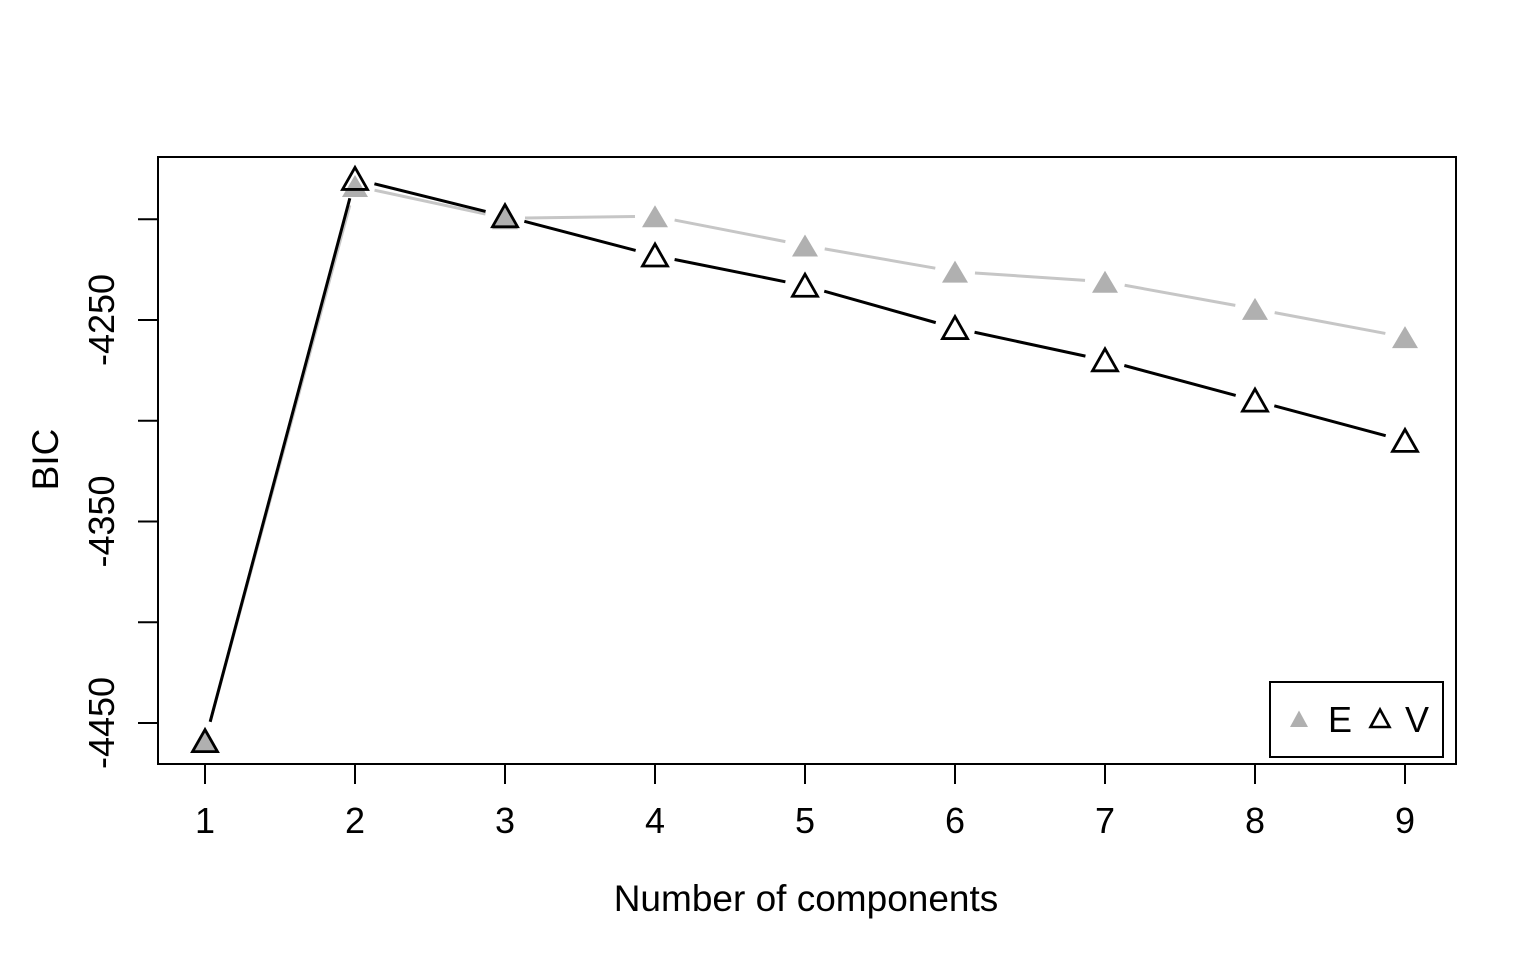  Describe the element at coordinates (1380, 717) in the screenshot. I see `legend-V-open-triangle-icon` at that location.